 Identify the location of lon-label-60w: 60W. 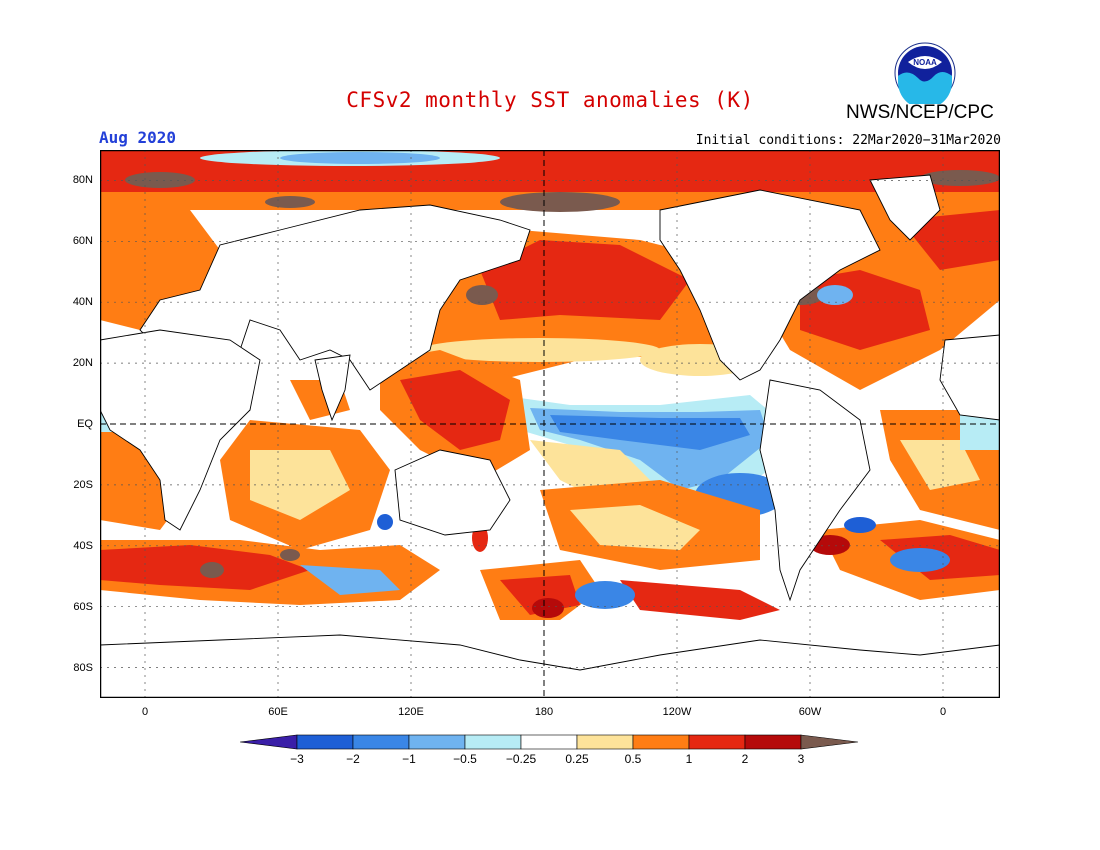
(810, 712).